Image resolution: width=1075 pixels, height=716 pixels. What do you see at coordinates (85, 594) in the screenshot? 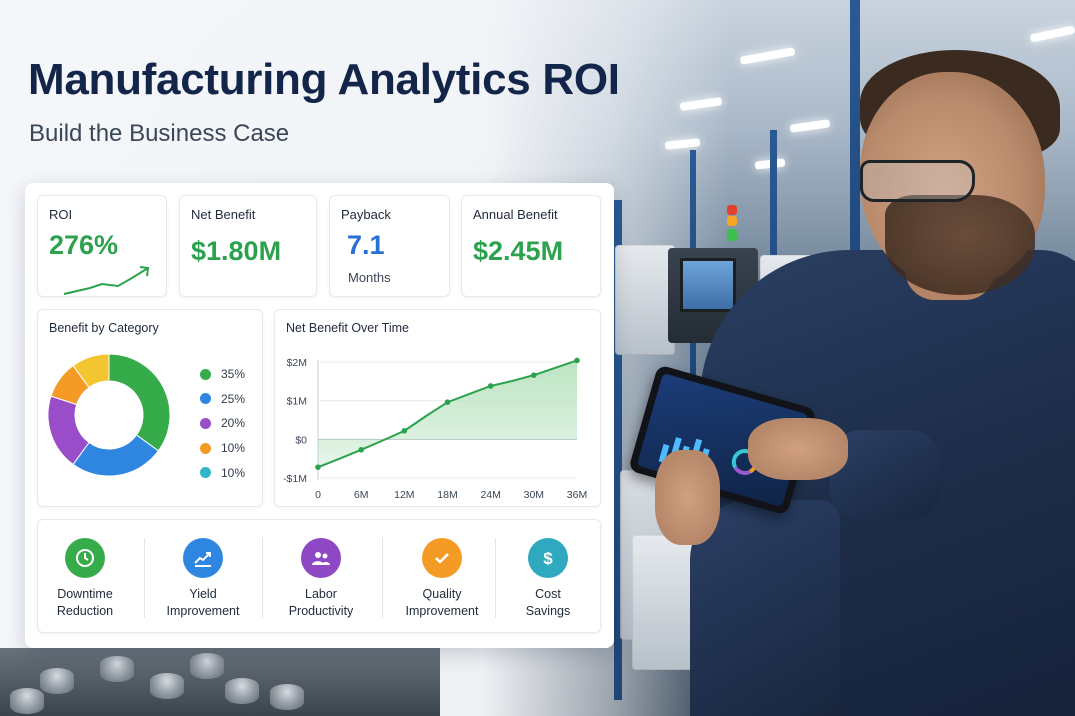
I see `label-line: Downtime` at bounding box center [85, 594].